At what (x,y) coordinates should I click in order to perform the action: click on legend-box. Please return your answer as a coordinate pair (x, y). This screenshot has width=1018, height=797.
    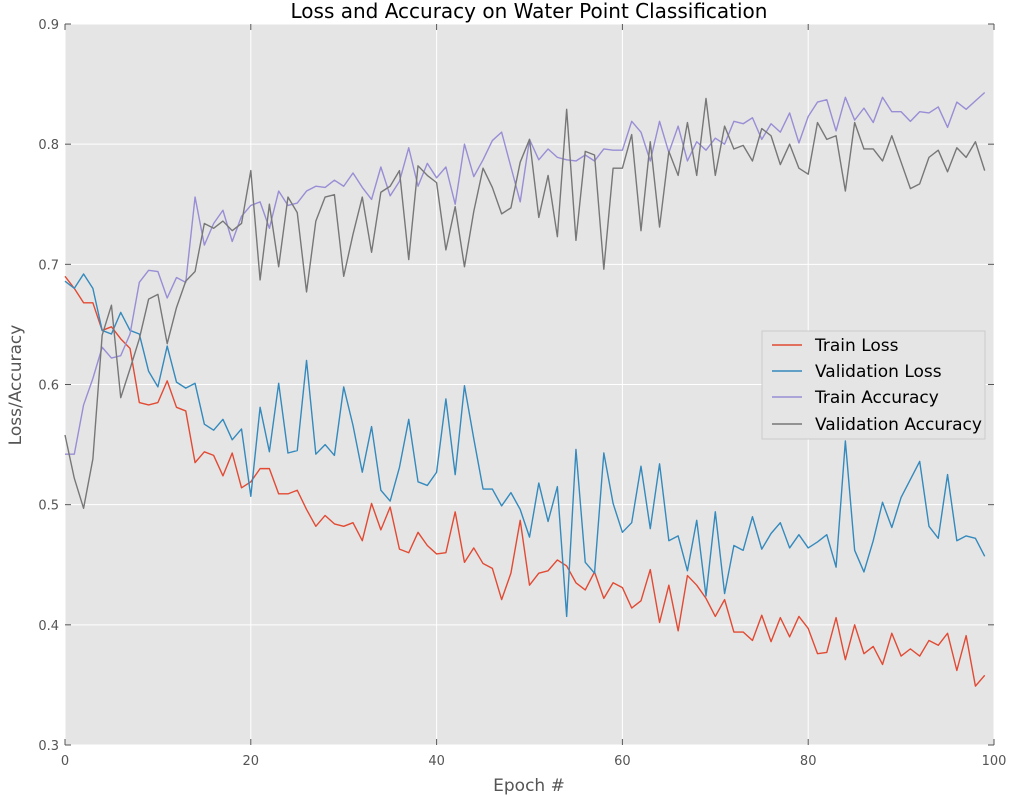
    Looking at the image, I should click on (873, 385).